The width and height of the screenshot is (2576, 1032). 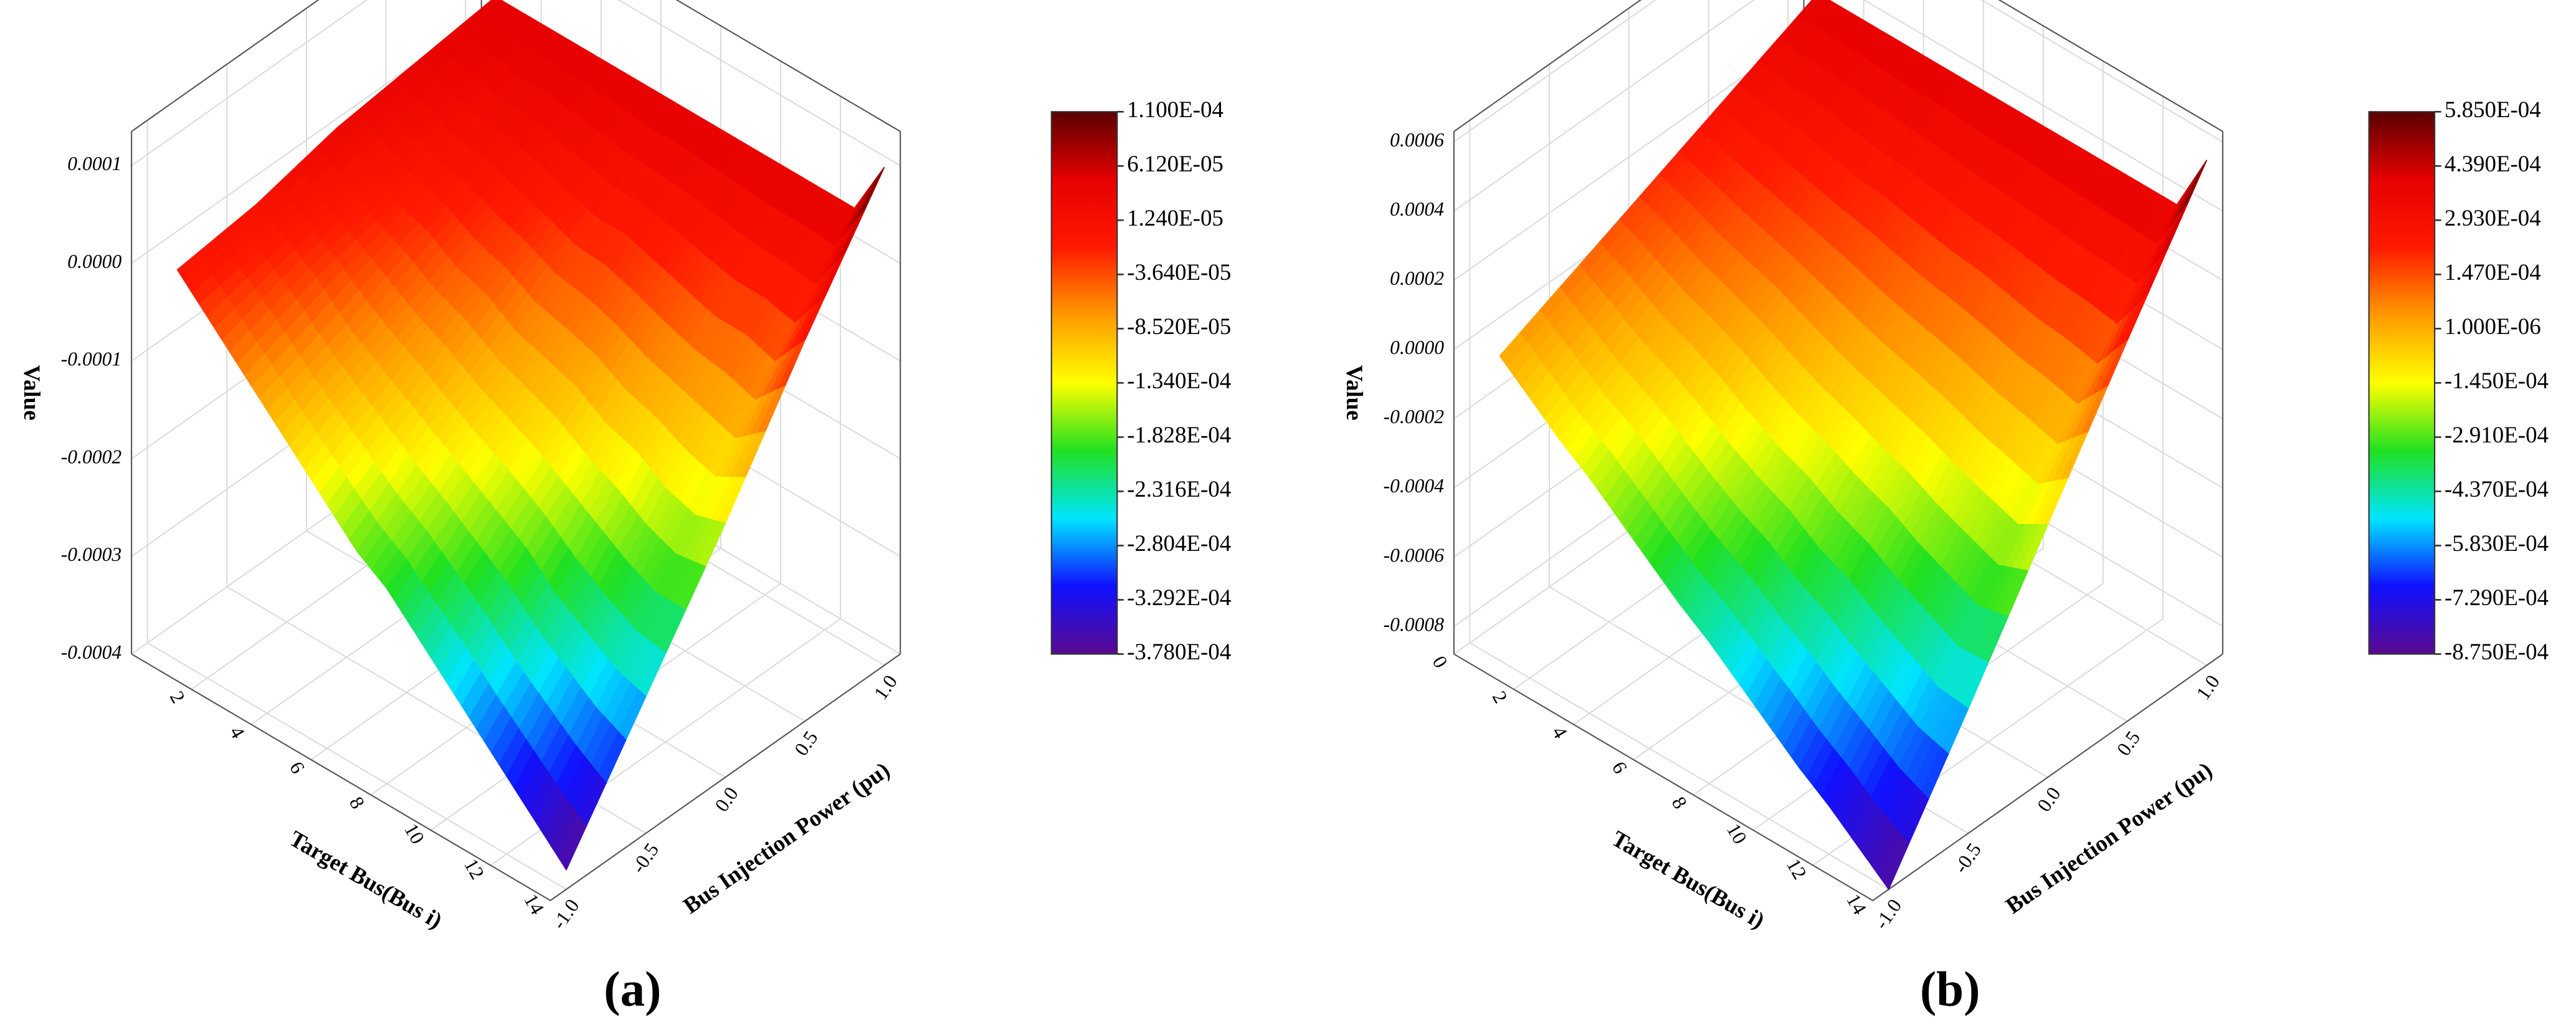 What do you see at coordinates (1413, 624) in the screenshot?
I see `z-tick-label: -0.0008` at bounding box center [1413, 624].